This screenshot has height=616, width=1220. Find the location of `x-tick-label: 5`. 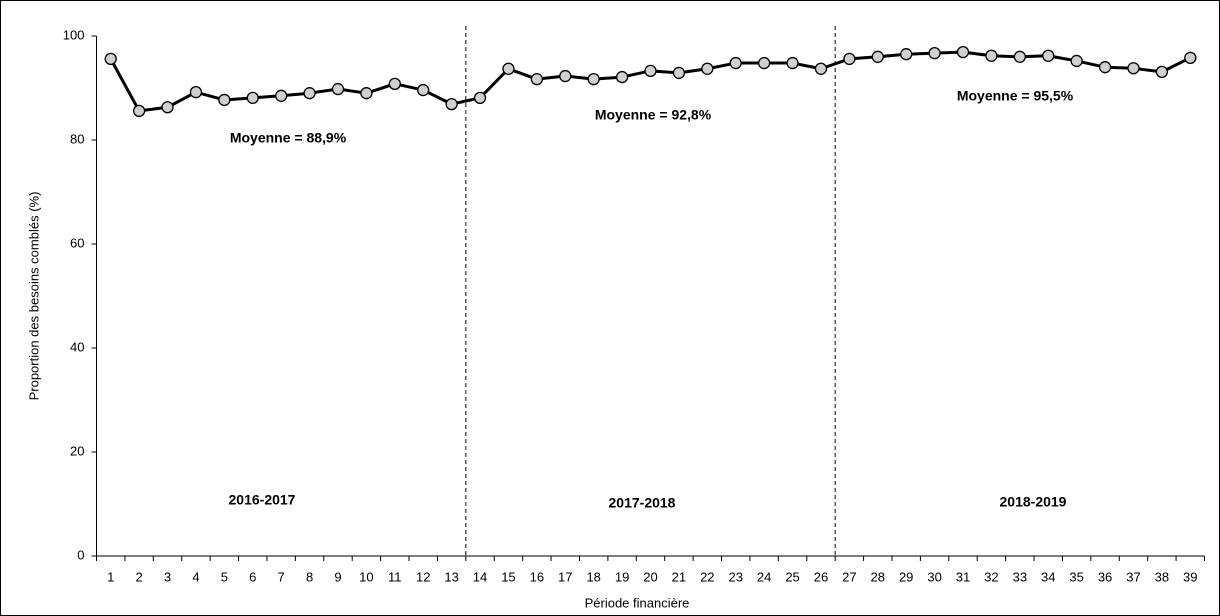

x-tick-label: 5 is located at coordinates (224, 576).